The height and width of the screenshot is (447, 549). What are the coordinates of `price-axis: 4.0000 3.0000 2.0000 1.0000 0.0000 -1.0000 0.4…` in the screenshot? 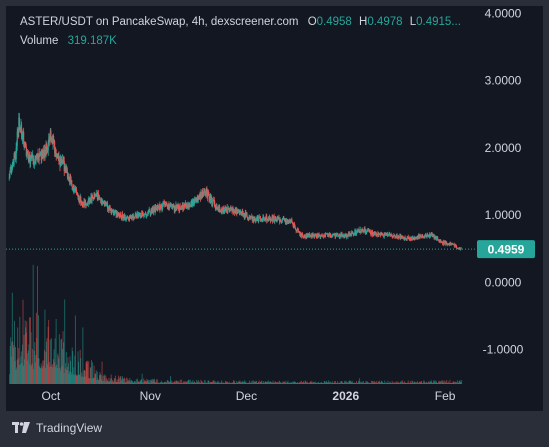 It's located at (506, 181).